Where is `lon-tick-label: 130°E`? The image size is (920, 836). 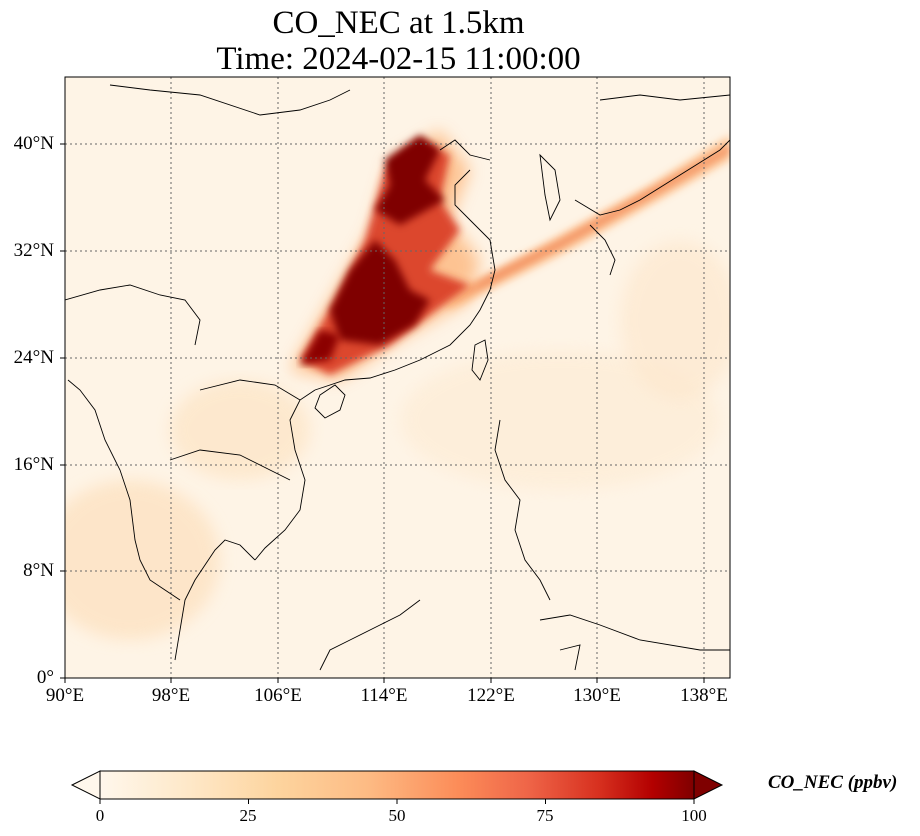
lon-tick-label: 130°E is located at coordinates (597, 695).